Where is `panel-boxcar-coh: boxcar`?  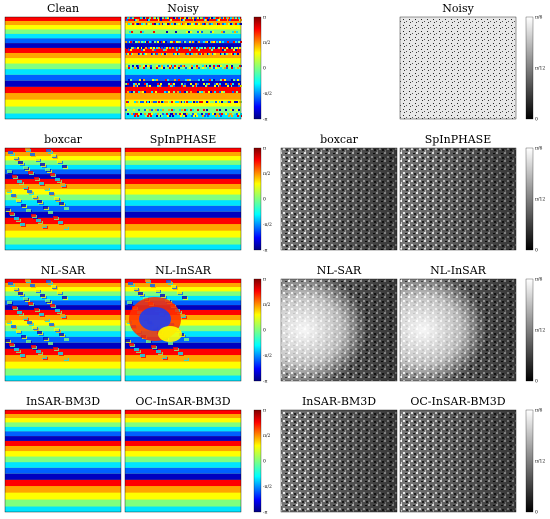
panel-boxcar-coh: boxcar is located at coordinates (339, 192).